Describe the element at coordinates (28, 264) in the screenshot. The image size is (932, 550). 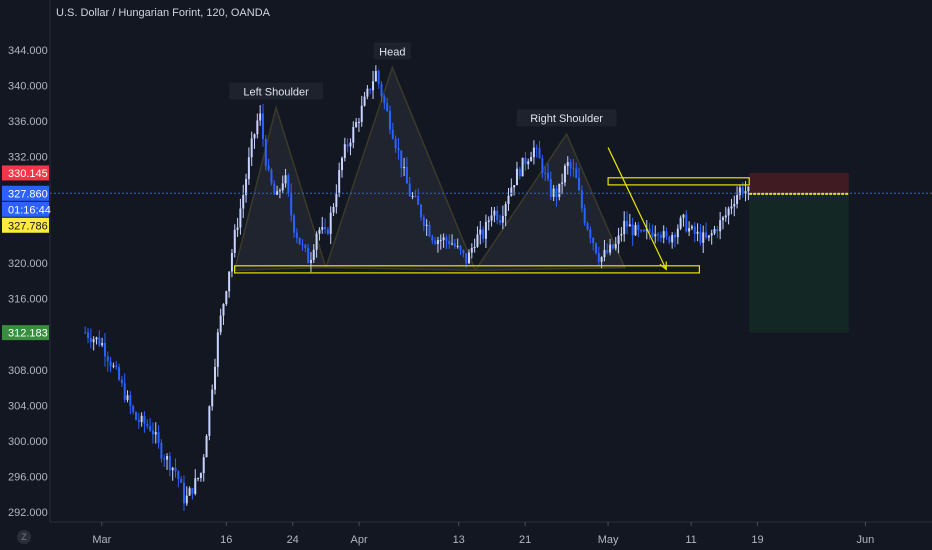
I see `y-tick-label: 320.000` at that location.